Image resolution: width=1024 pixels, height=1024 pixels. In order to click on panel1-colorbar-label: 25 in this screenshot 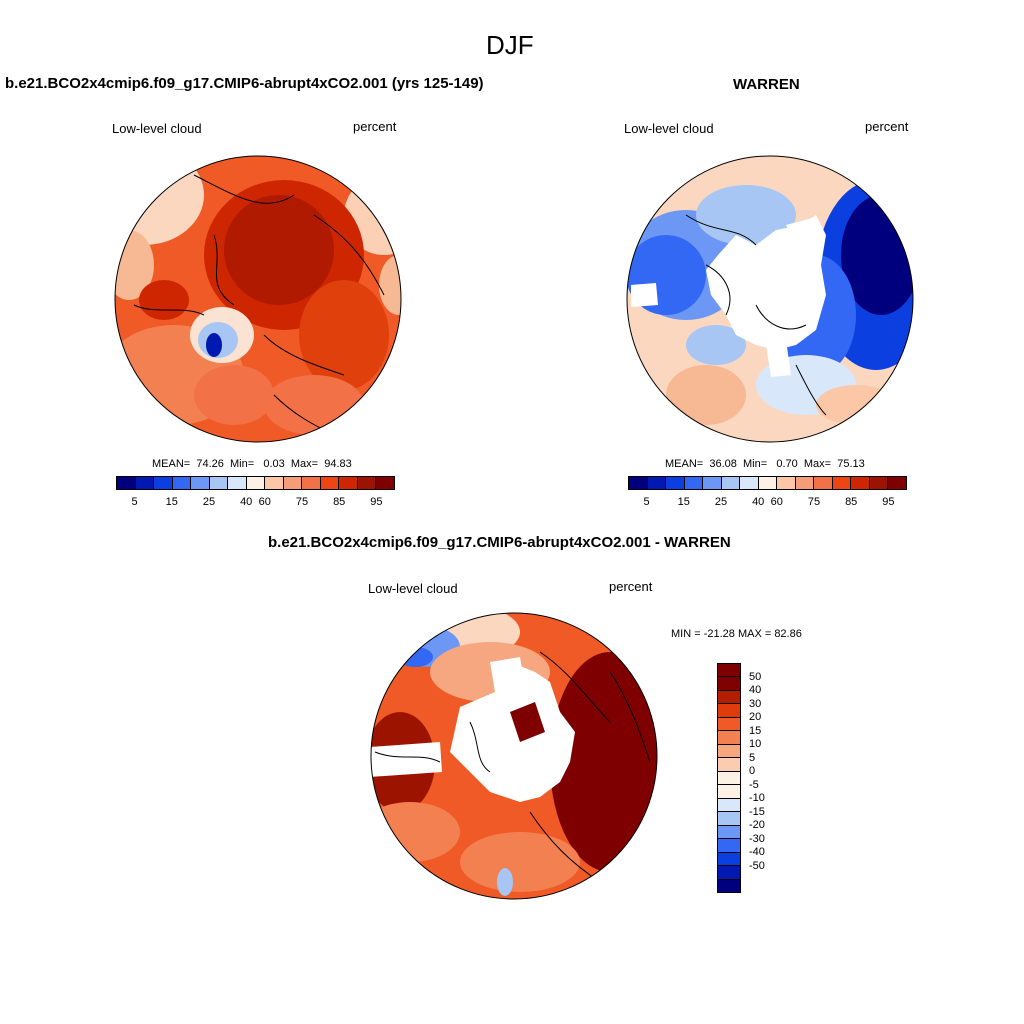, I will do `click(209, 502)`.